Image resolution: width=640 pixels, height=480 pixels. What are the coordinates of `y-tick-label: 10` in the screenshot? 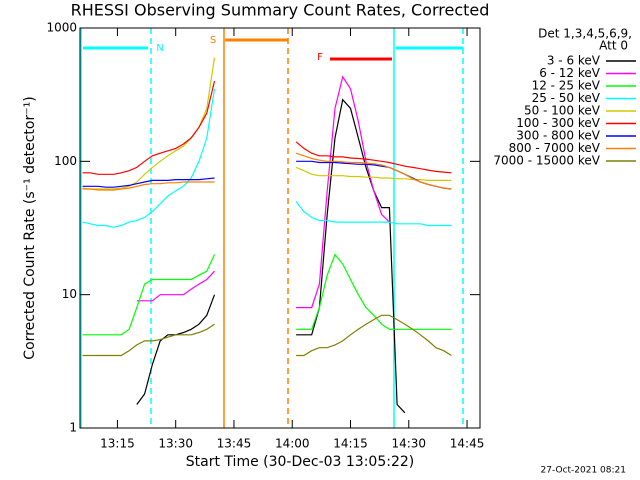 It's located at (69, 294).